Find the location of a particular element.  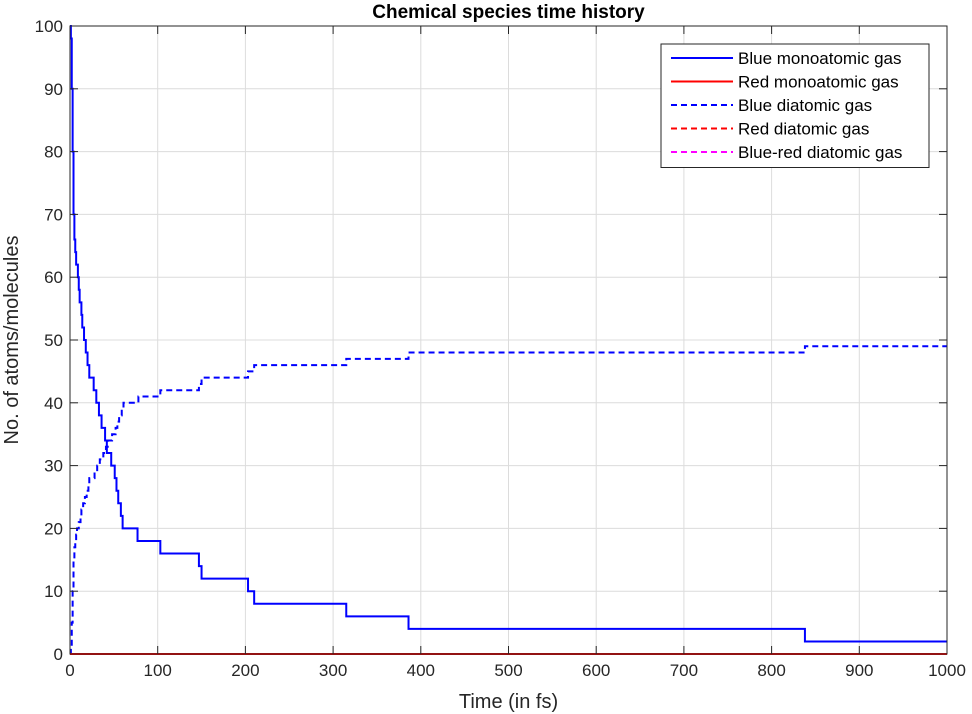

x-tick-label: 100 is located at coordinates (158, 670).